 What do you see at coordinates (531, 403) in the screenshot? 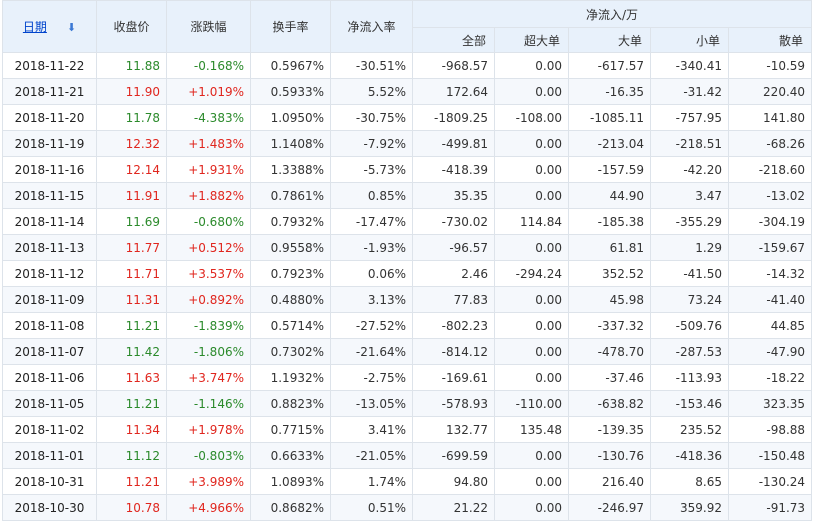
I see `cell-super-large: -110.00` at bounding box center [531, 403].